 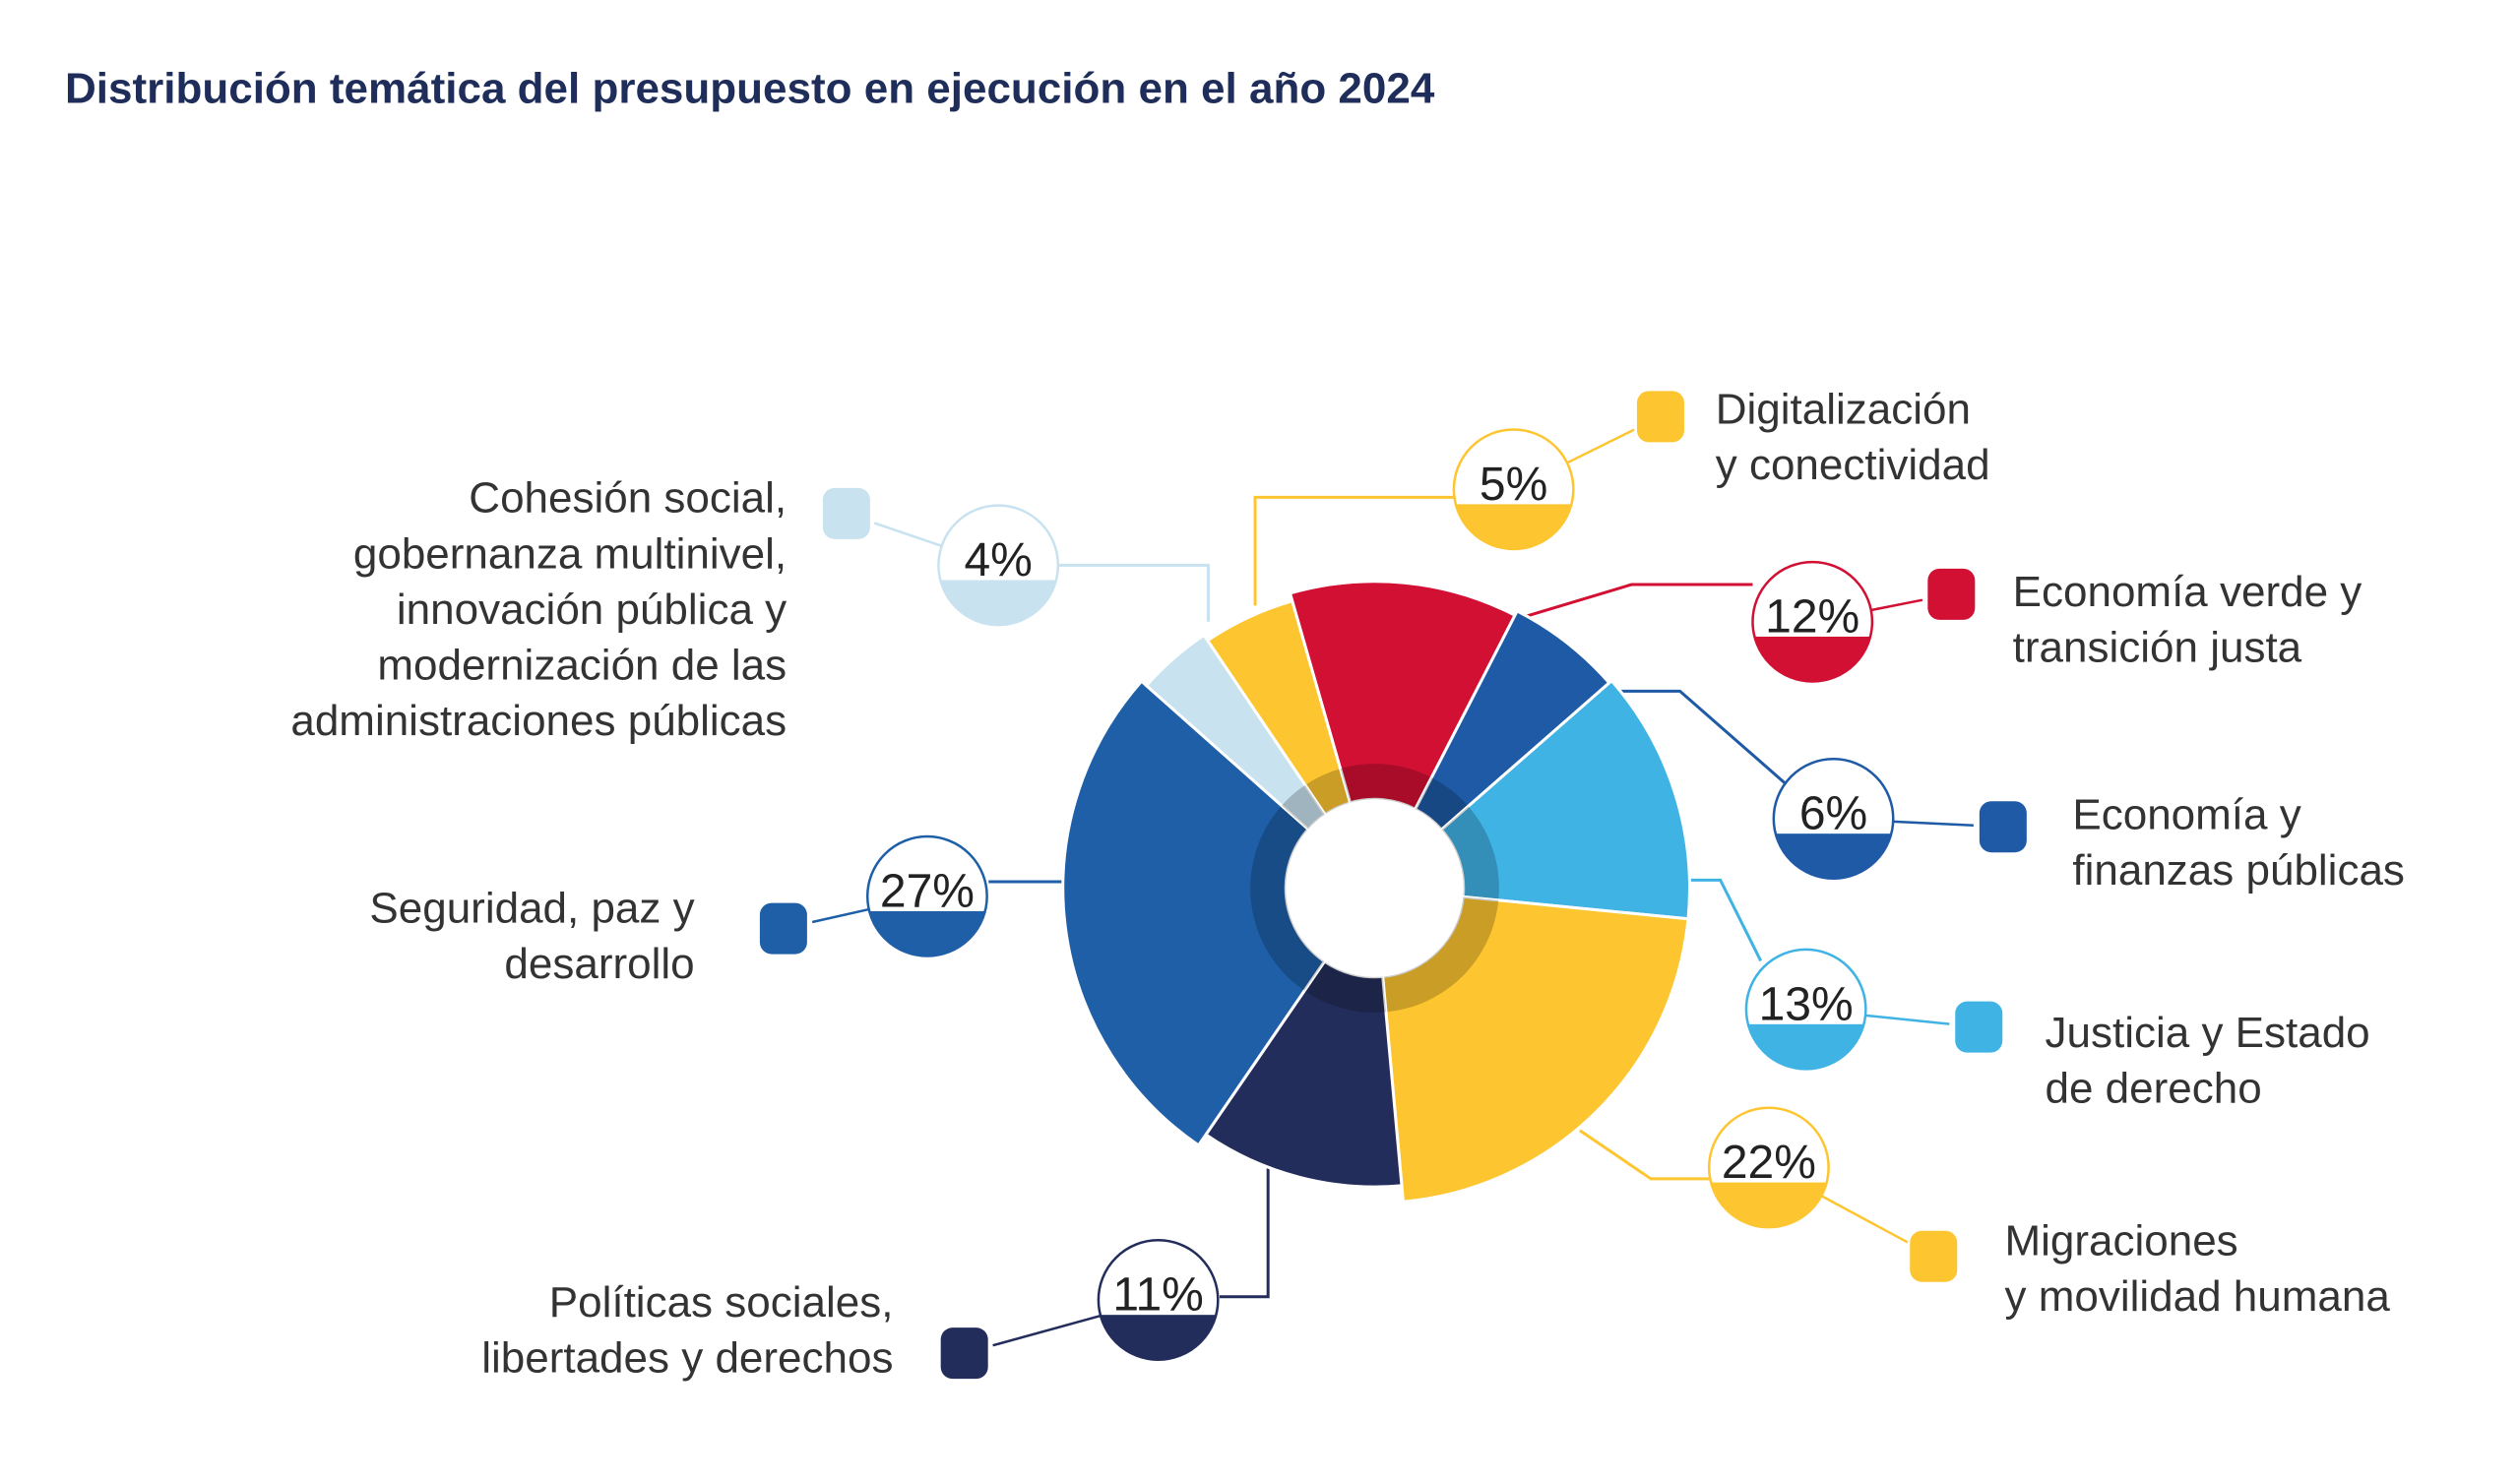 I want to click on hole, so click(x=1375, y=888).